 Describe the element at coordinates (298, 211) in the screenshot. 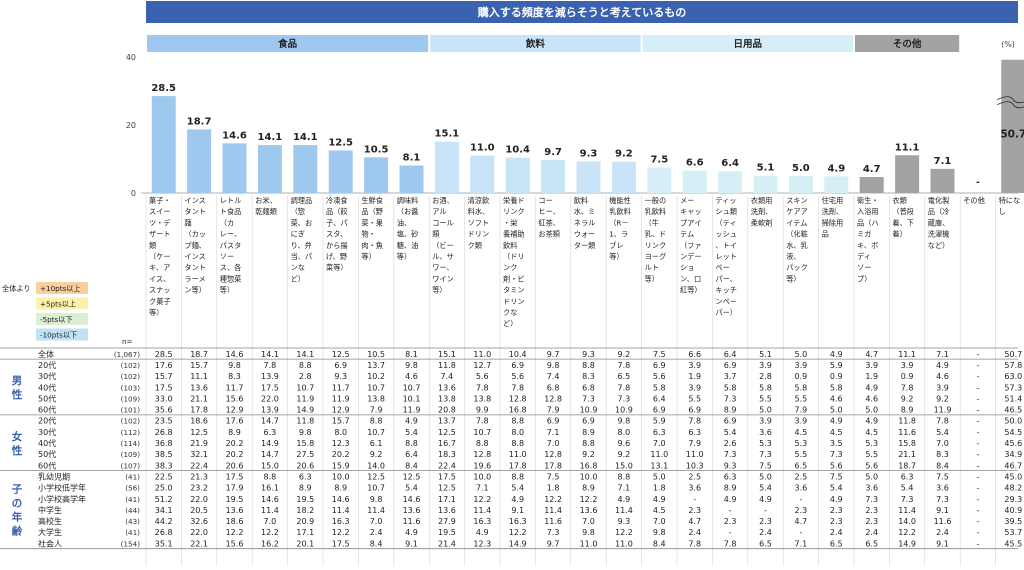

I see `category-label-line: （惣` at that location.